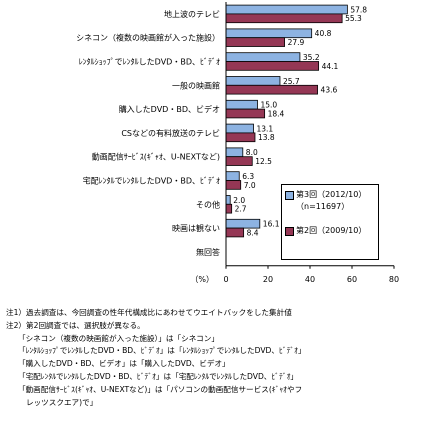  Describe the element at coordinates (269, 105) in the screenshot. I see `data-label-series-1: 15.0` at that location.